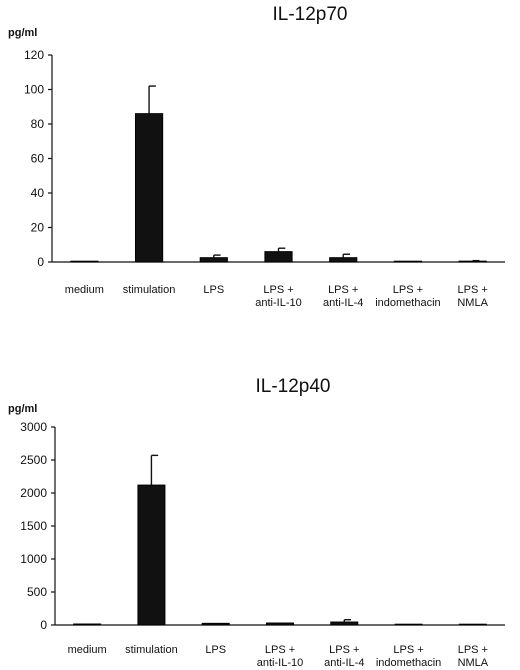 The width and height of the screenshot is (520, 670). Describe the element at coordinates (33, 526) in the screenshot. I see `y-tick-label: 1500` at that location.